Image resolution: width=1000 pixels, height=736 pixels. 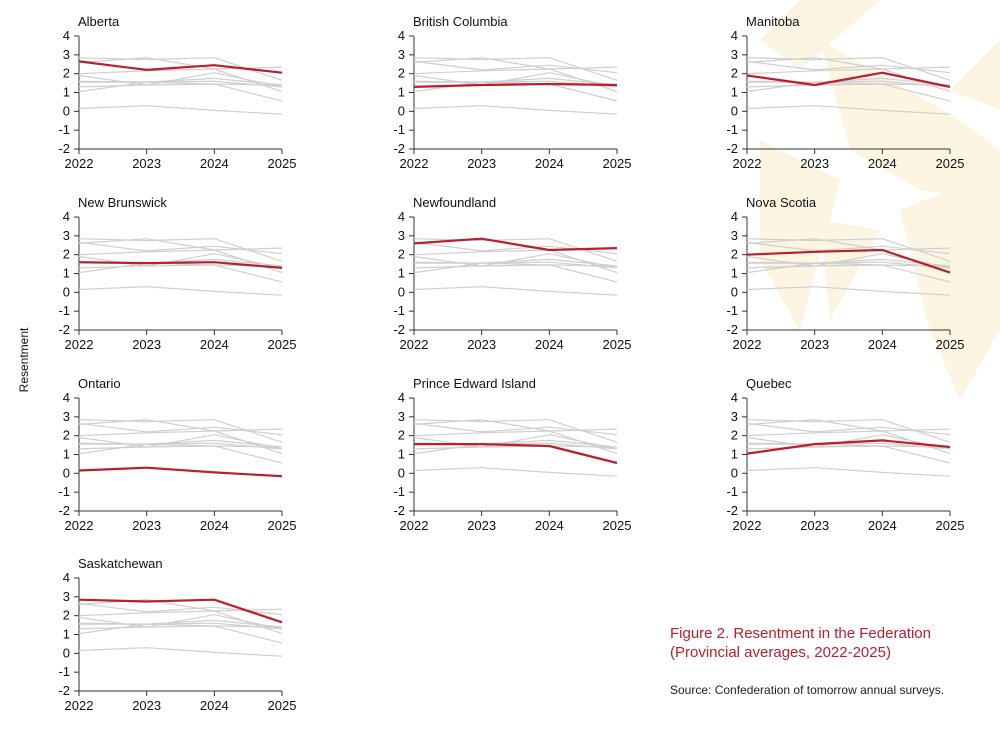 I want to click on panel-title: Prince Edward Island, so click(x=474, y=383).